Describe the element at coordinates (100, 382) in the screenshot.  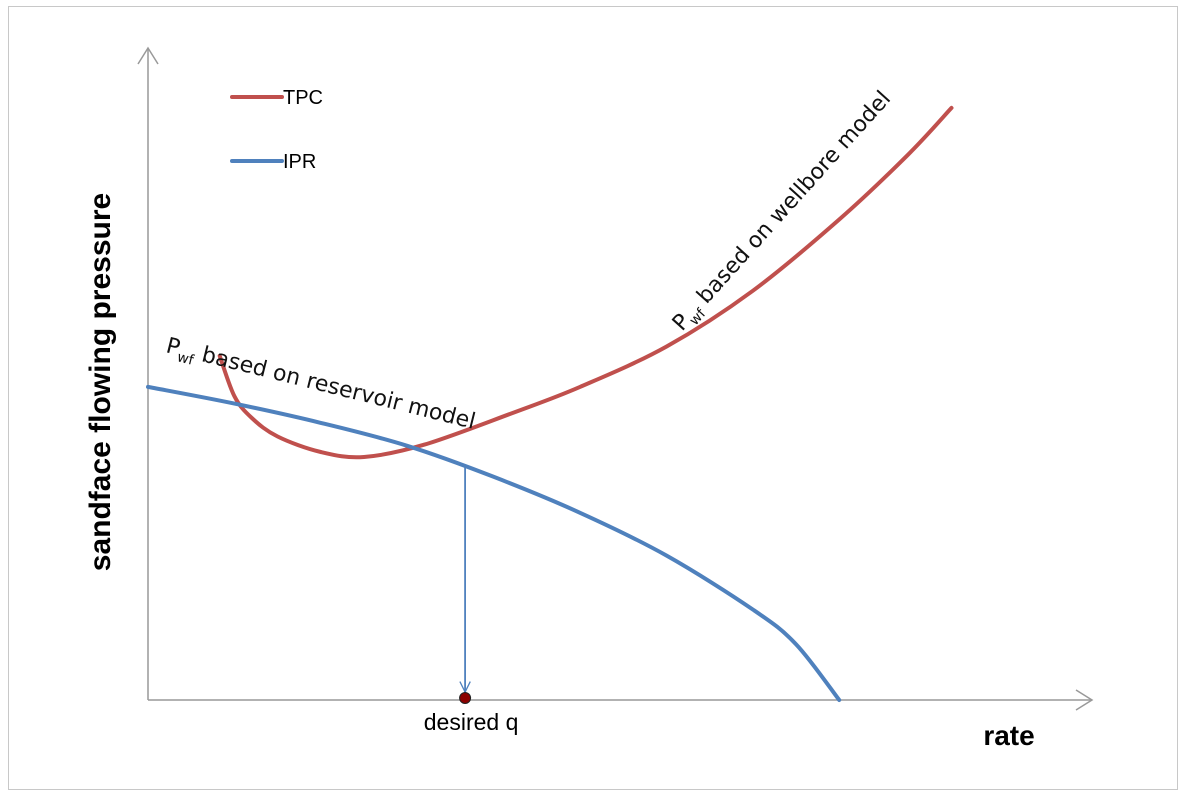
I see `y-axis-title: sandface flowing pressure` at that location.